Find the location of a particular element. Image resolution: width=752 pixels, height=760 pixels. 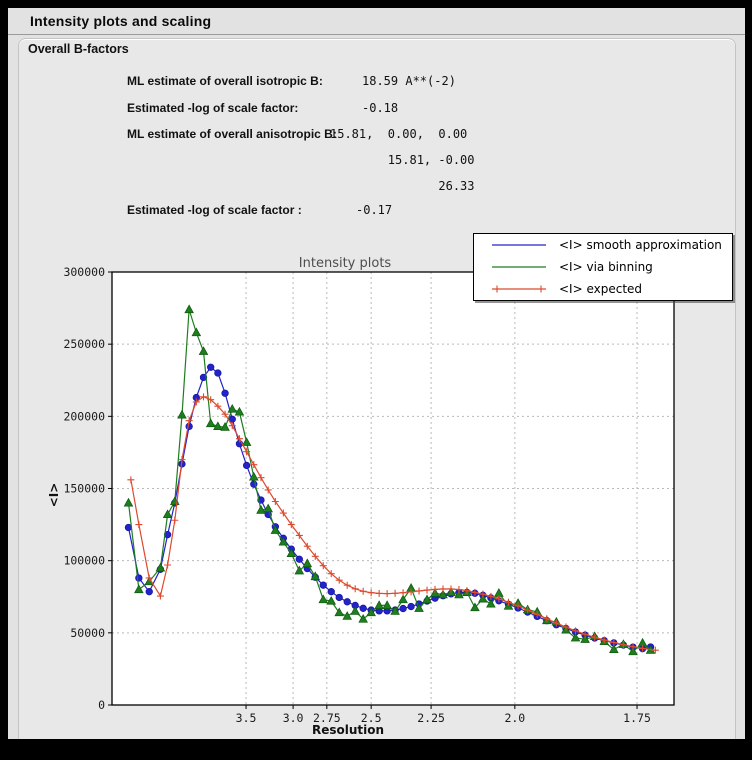

bfactor-row: Estimated -log of scale factor : -0.17 is located at coordinates (376, 212).